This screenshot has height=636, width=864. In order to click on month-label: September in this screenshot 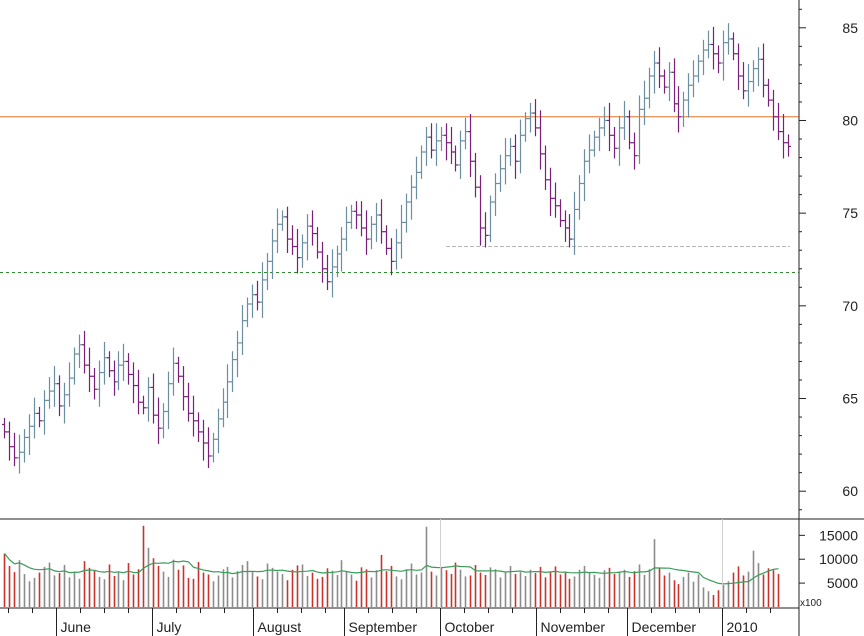, I will do `click(383, 627)`.